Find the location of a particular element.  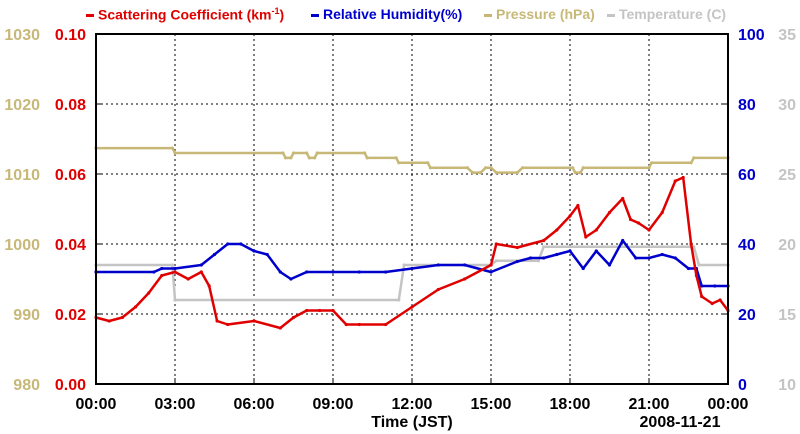

date-label: 2008-11-21 is located at coordinates (680, 422).